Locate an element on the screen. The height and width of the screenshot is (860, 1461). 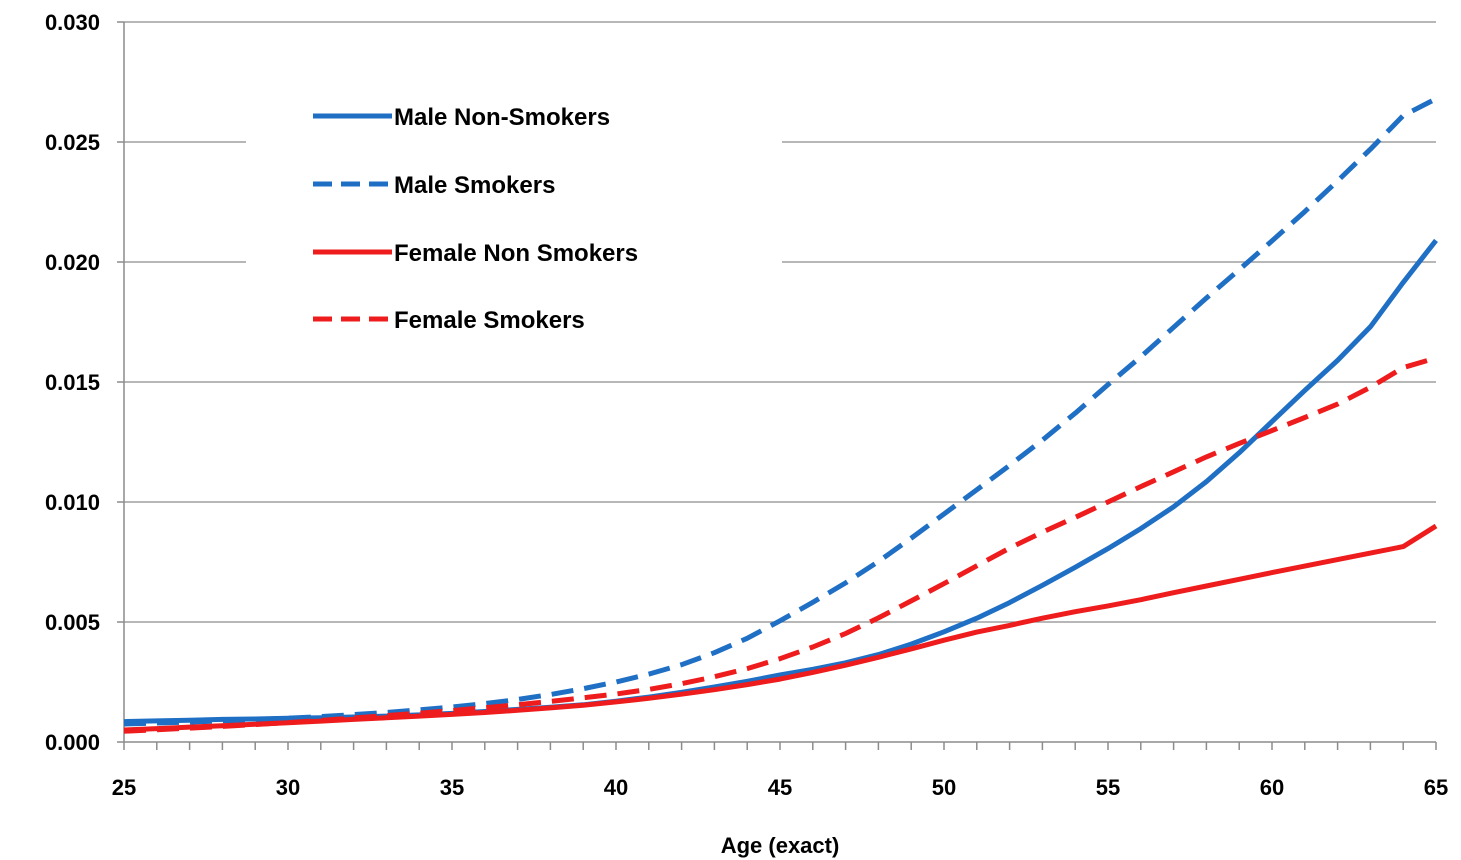
y-tick-label: 0.005 is located at coordinates (72, 622).